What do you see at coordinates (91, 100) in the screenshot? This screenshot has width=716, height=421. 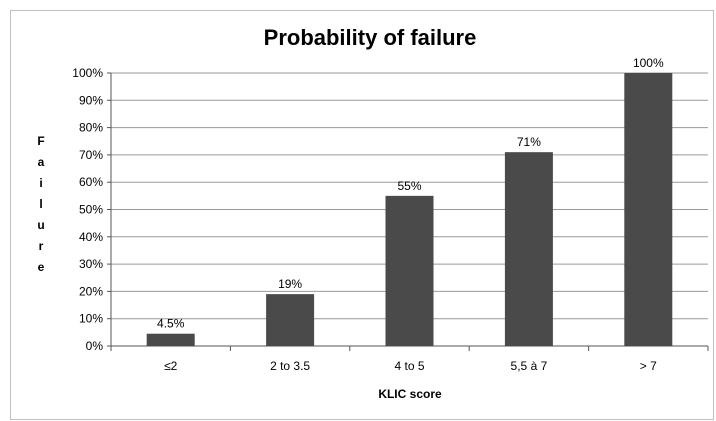 I see `y-tick-label: 90%` at bounding box center [91, 100].